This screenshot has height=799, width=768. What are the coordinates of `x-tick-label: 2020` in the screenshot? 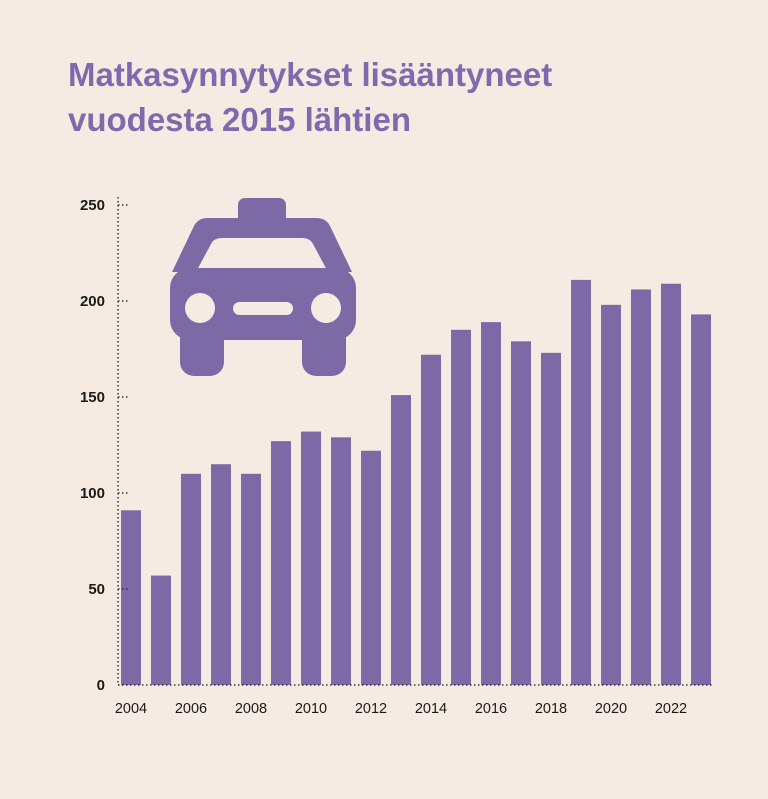 It's located at (611, 709).